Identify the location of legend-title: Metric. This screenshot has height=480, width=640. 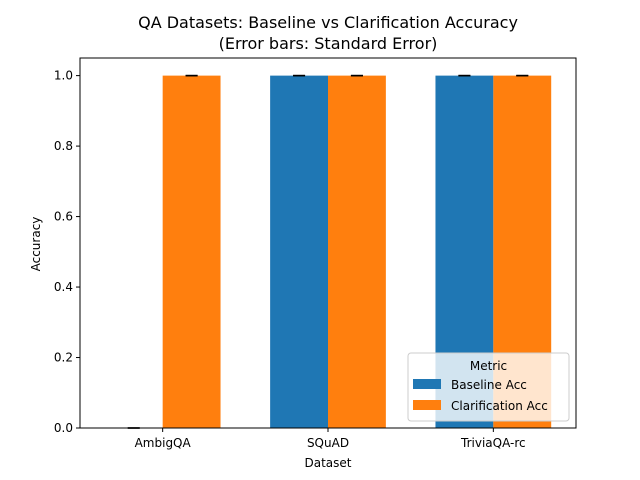
(488, 366).